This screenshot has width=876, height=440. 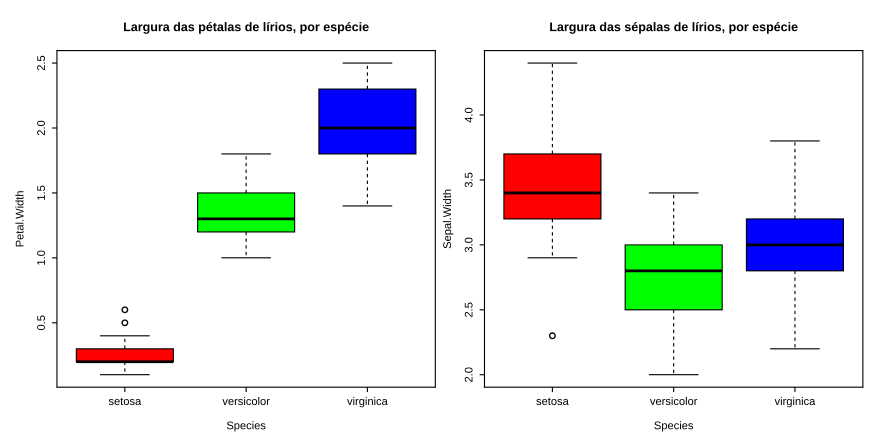 What do you see at coordinates (41, 257) in the screenshot?
I see `y-tick-label: 1.0` at bounding box center [41, 257].